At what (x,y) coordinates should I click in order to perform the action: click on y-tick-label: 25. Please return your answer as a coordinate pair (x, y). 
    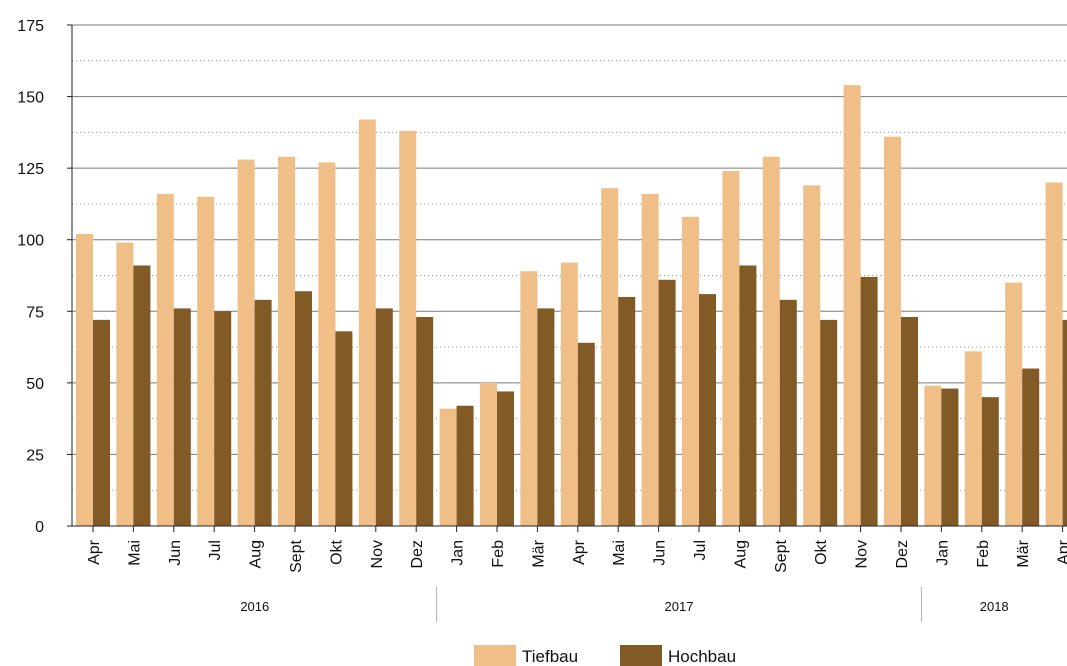
    Looking at the image, I should click on (35, 455).